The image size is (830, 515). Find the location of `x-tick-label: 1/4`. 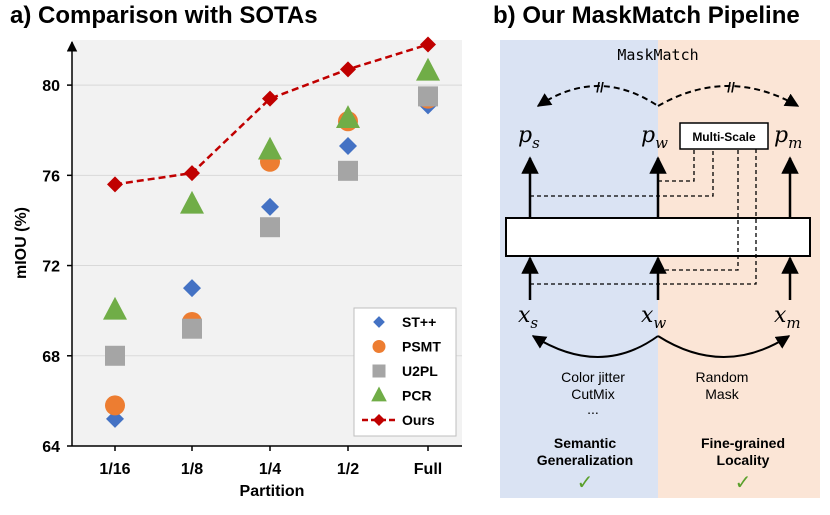

x-tick-label: 1/4 is located at coordinates (270, 469).